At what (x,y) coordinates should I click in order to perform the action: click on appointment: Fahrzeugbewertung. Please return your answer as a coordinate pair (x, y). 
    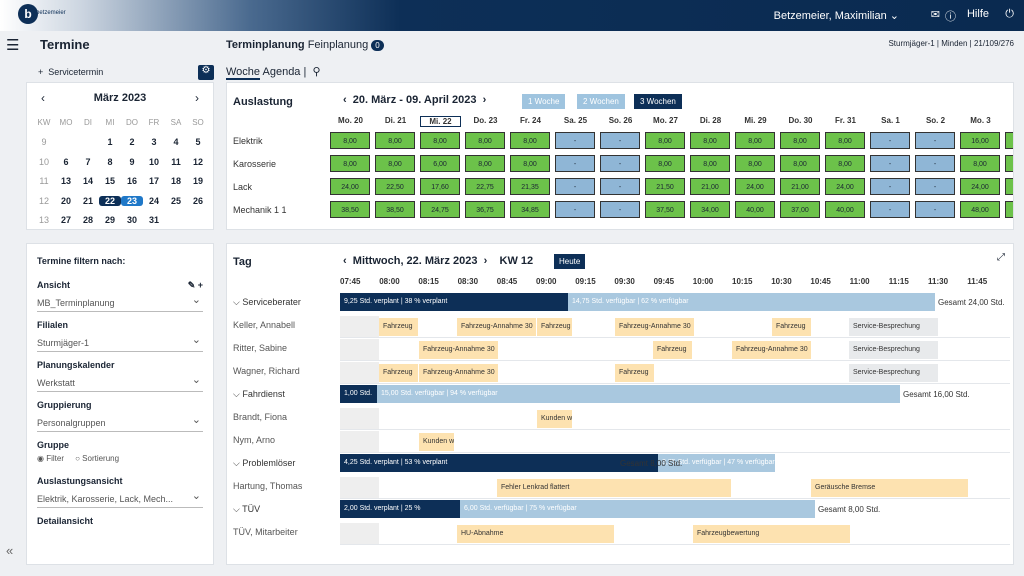
    Looking at the image, I should click on (772, 534).